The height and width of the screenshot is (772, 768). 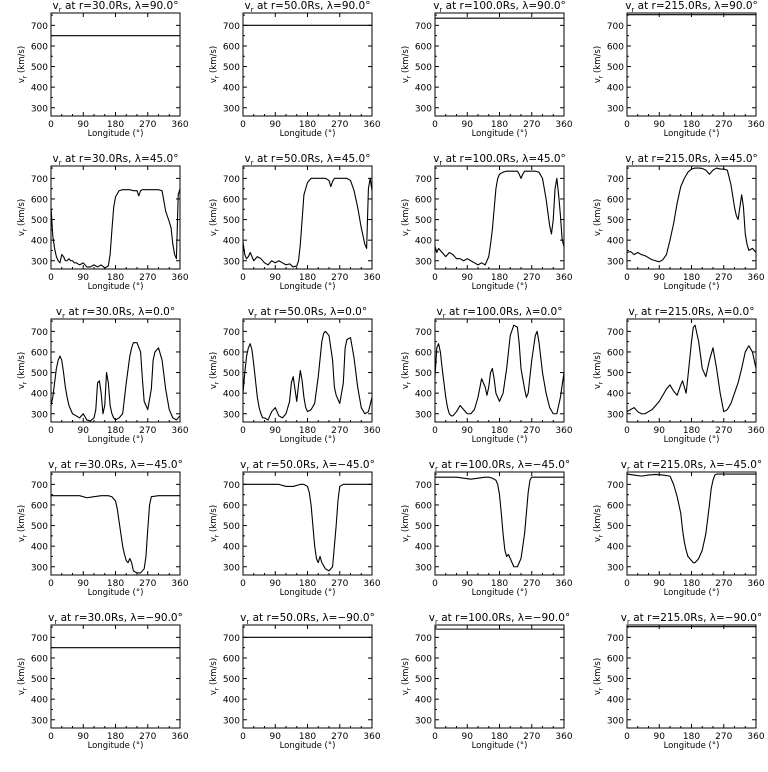 I want to click on y-label-sub: r, so click(x=409, y=229).